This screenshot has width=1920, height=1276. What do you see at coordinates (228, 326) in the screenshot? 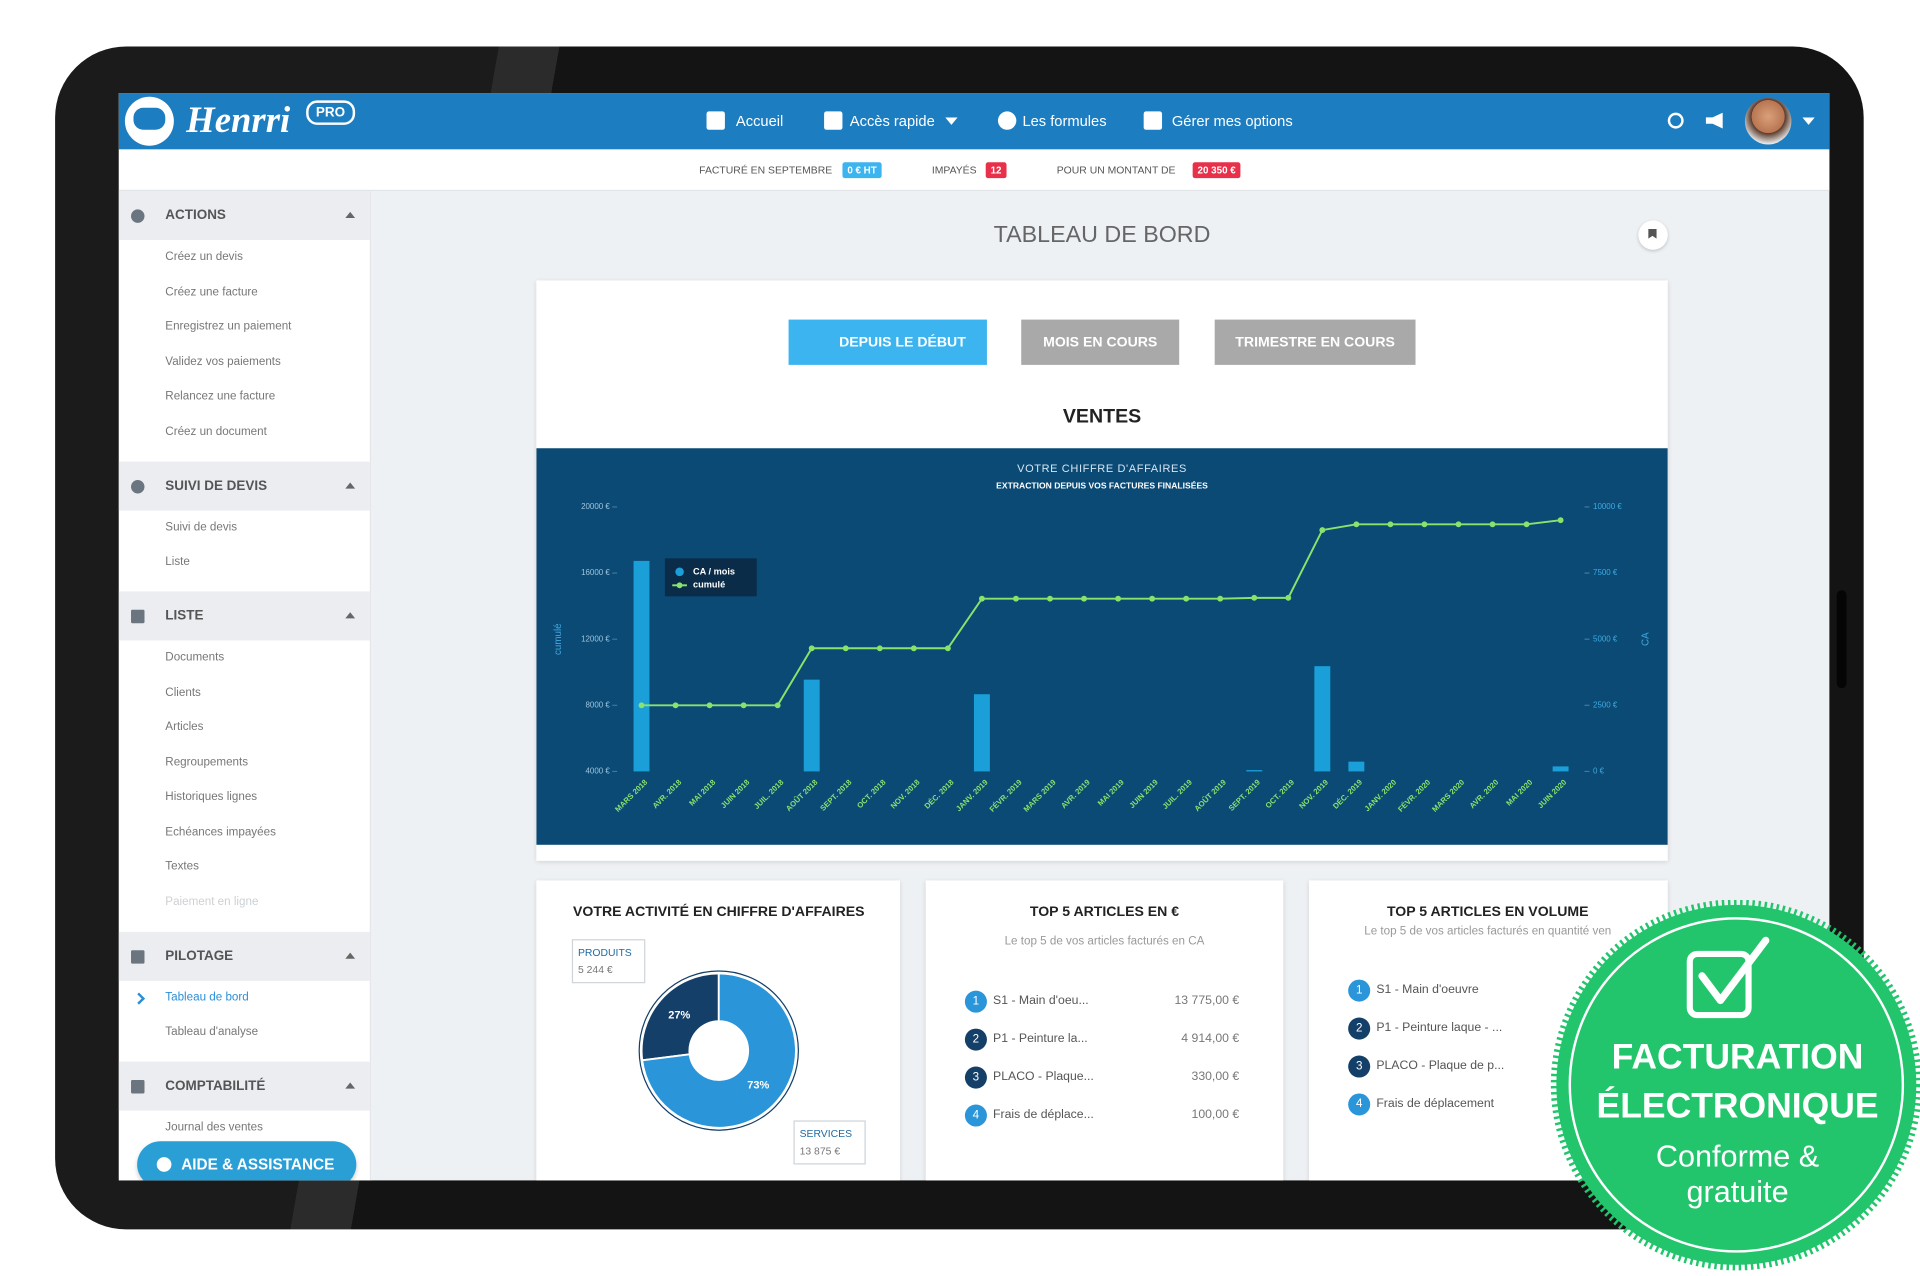
I see `sidebar-item: Enregistrez un paiement` at bounding box center [228, 326].